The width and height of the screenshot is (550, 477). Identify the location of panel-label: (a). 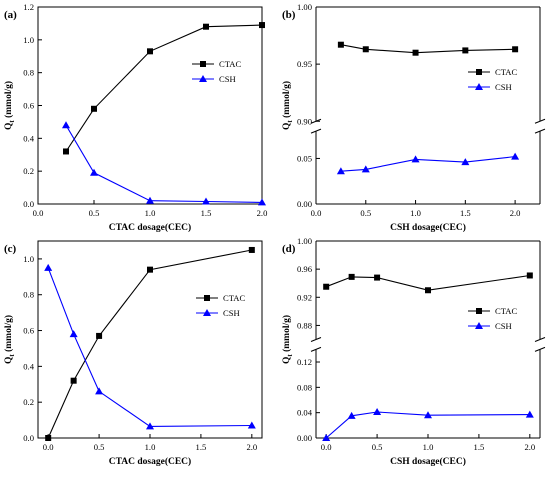
(10, 15).